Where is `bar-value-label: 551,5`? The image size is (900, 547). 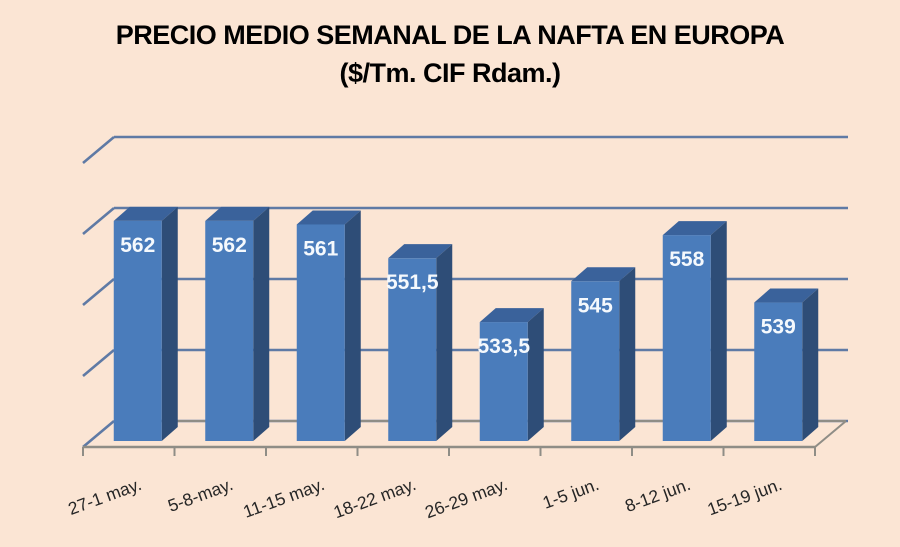 bar-value-label: 551,5 is located at coordinates (412, 282).